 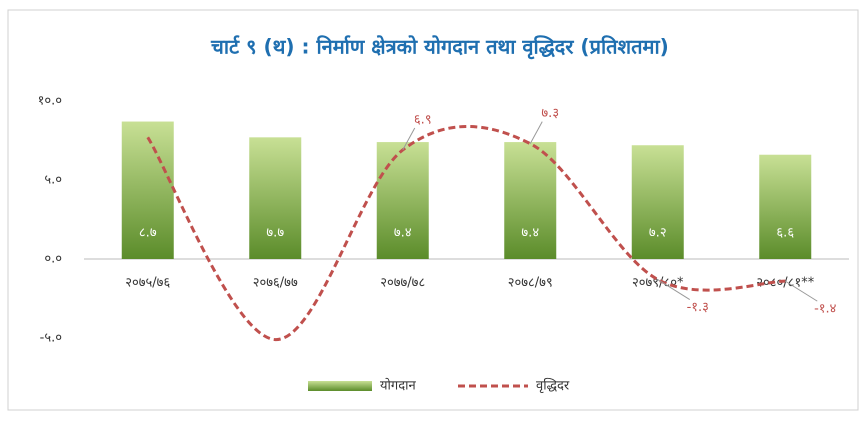 I want to click on x-tick-label: २०७५/७६, so click(x=147, y=283).